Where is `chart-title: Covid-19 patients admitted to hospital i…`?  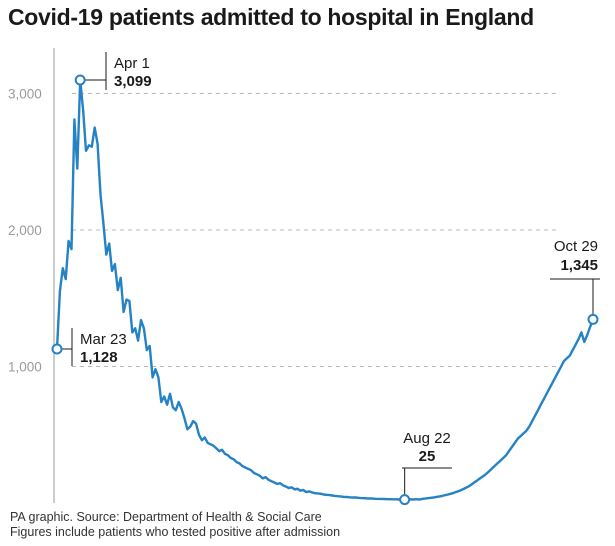 chart-title: Covid-19 patients admitted to hospital i… is located at coordinates (271, 17).